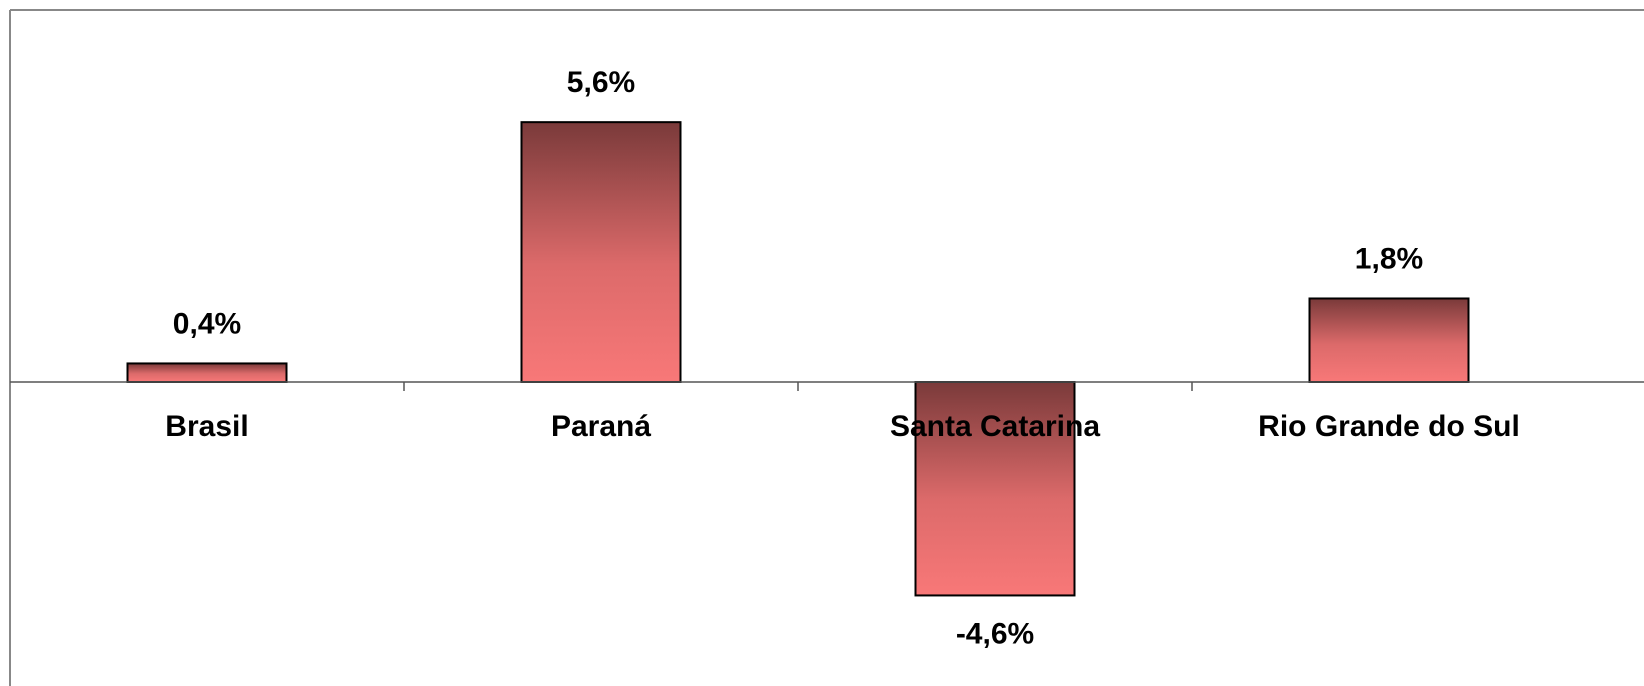  I want to click on value-label: -4,6%, so click(995, 633).